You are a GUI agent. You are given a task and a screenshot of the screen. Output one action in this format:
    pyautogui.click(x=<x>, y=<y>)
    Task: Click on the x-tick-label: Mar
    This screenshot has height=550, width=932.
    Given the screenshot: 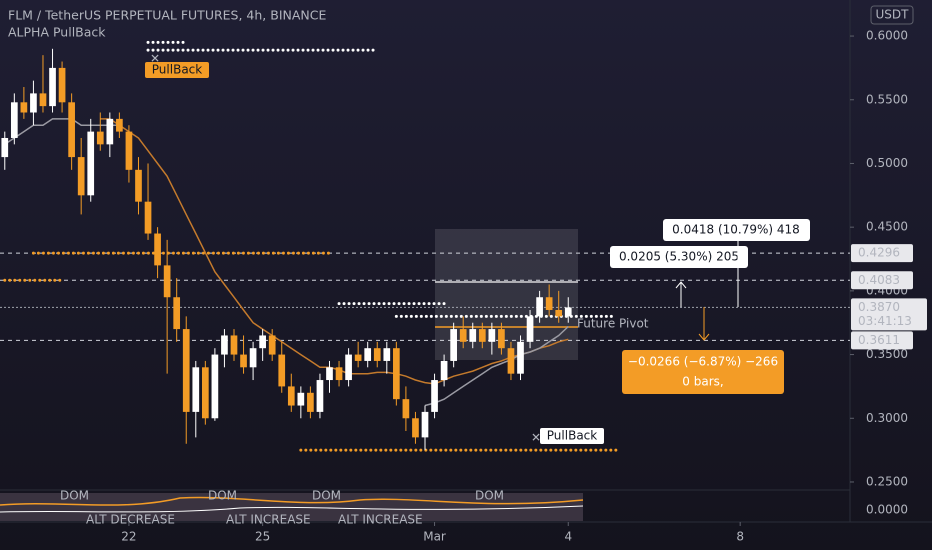 What is the action you would take?
    pyautogui.click(x=434, y=537)
    